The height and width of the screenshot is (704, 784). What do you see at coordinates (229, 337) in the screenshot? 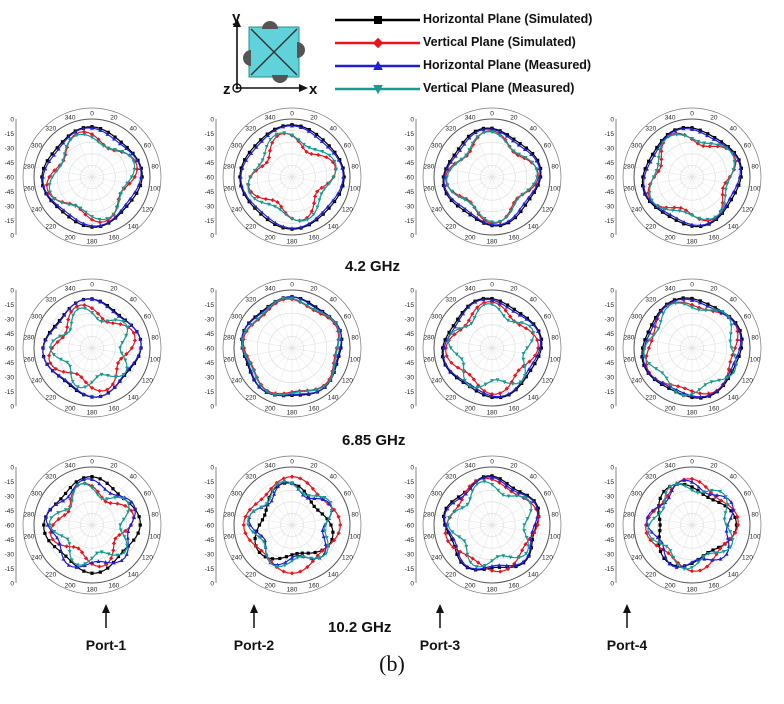
I see `angle-tick-label: 280` at bounding box center [229, 337].